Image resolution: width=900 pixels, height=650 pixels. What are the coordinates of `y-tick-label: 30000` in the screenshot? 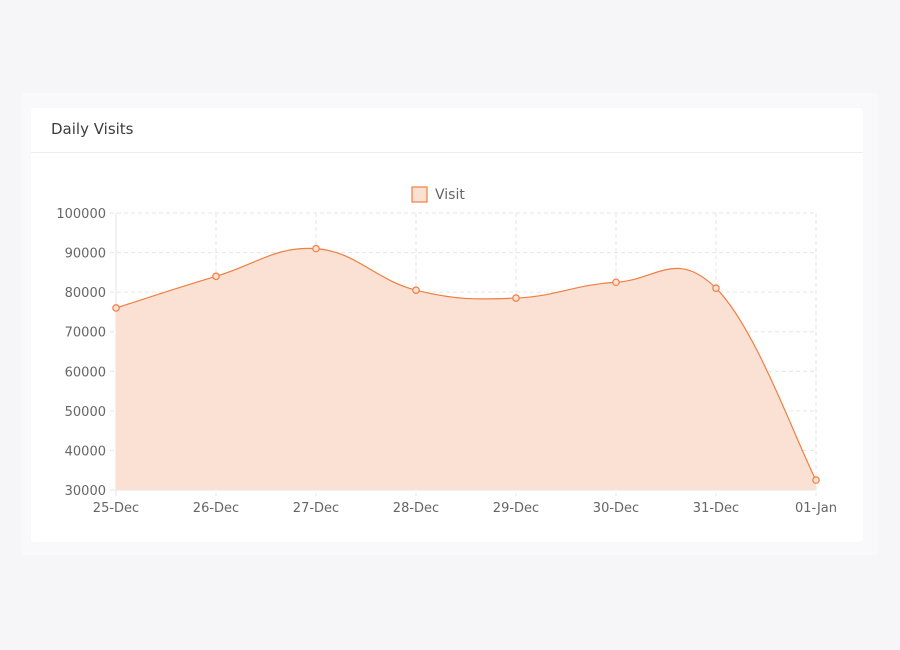 It's located at (85, 491).